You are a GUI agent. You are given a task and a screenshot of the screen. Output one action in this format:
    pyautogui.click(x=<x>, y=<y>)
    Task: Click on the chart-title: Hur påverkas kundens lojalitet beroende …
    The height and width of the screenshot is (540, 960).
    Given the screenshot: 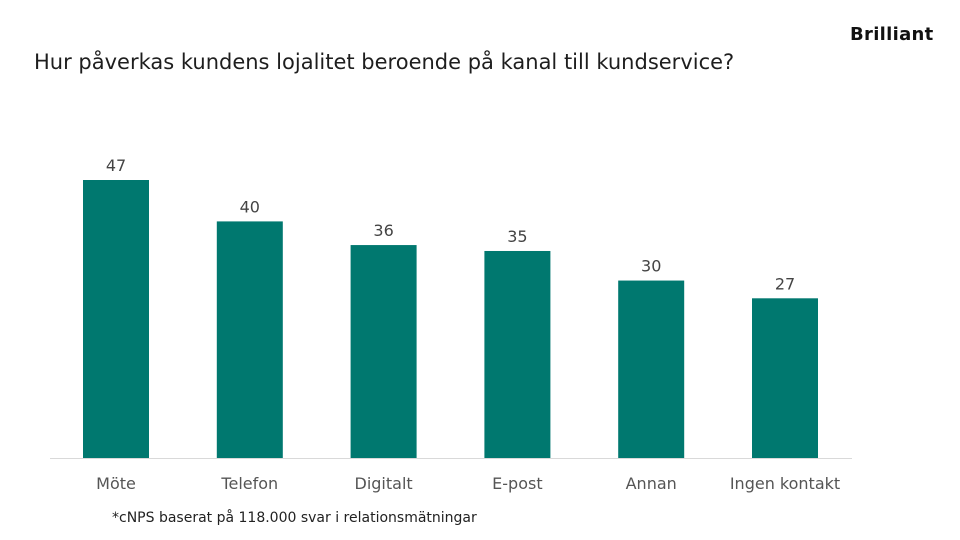 What is the action you would take?
    pyautogui.click(x=384, y=62)
    